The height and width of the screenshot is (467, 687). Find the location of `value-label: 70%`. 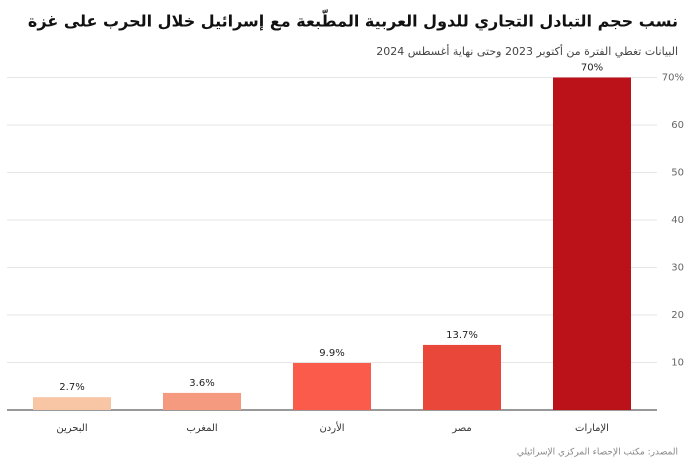

value-label: 70% is located at coordinates (592, 68).